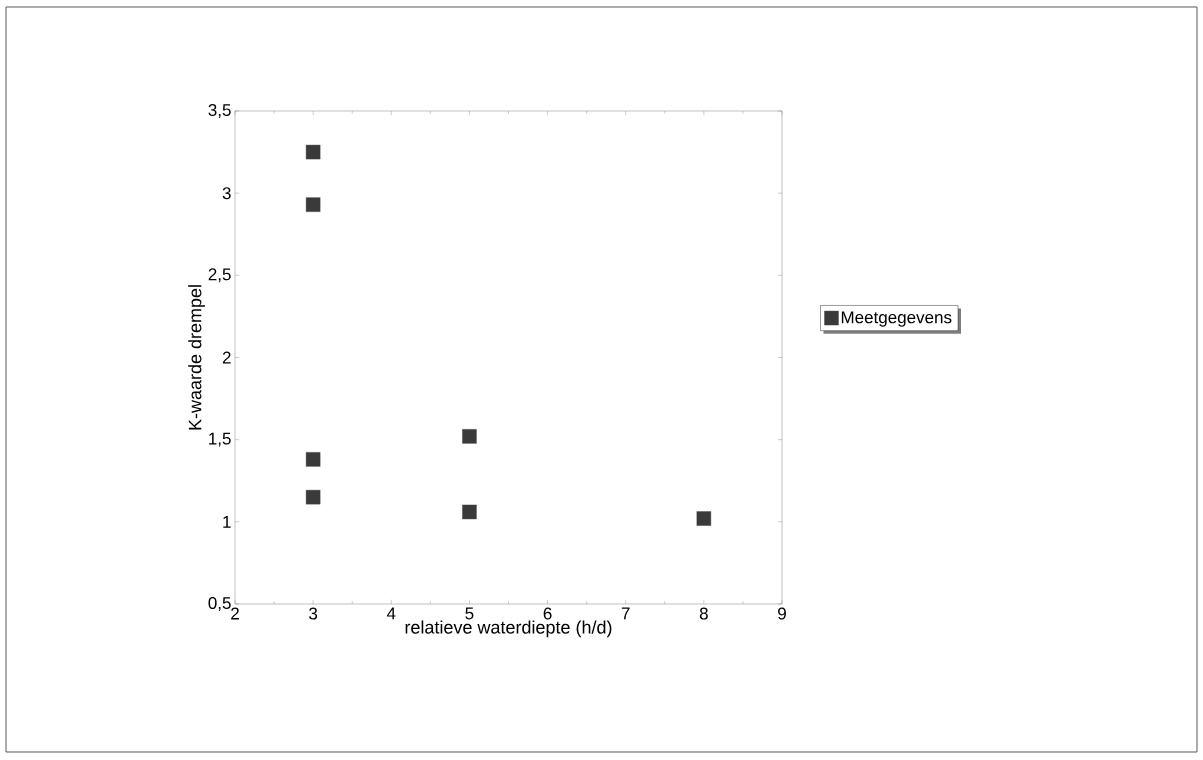  What do you see at coordinates (782, 613) in the screenshot?
I see `x-tick-label: 9` at bounding box center [782, 613].